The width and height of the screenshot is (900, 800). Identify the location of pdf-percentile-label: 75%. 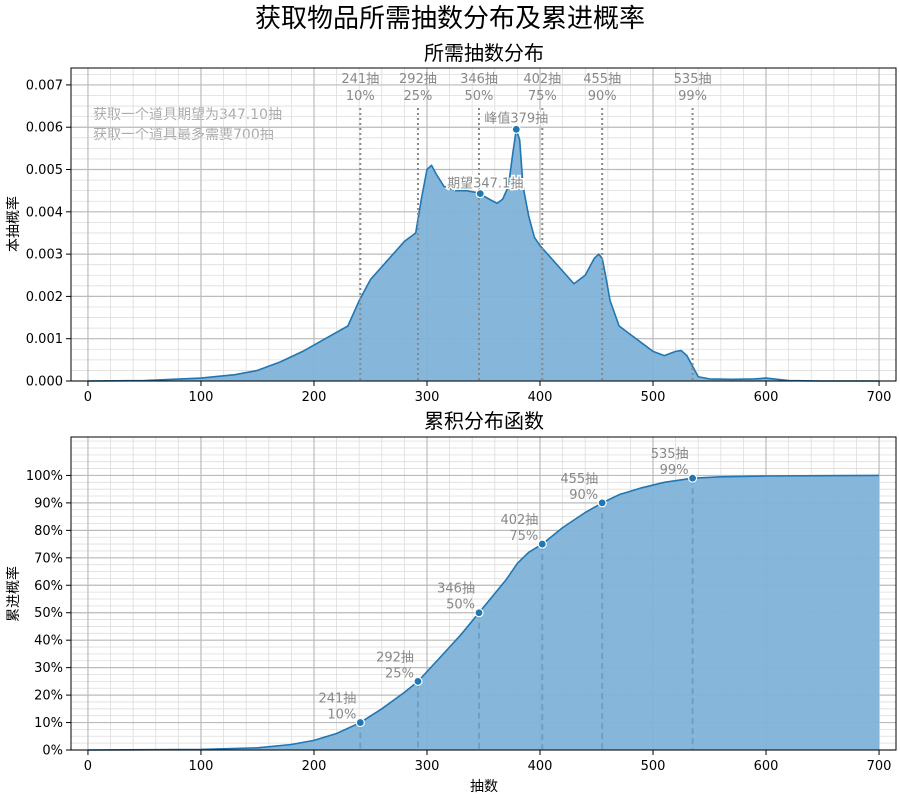
(542, 96).